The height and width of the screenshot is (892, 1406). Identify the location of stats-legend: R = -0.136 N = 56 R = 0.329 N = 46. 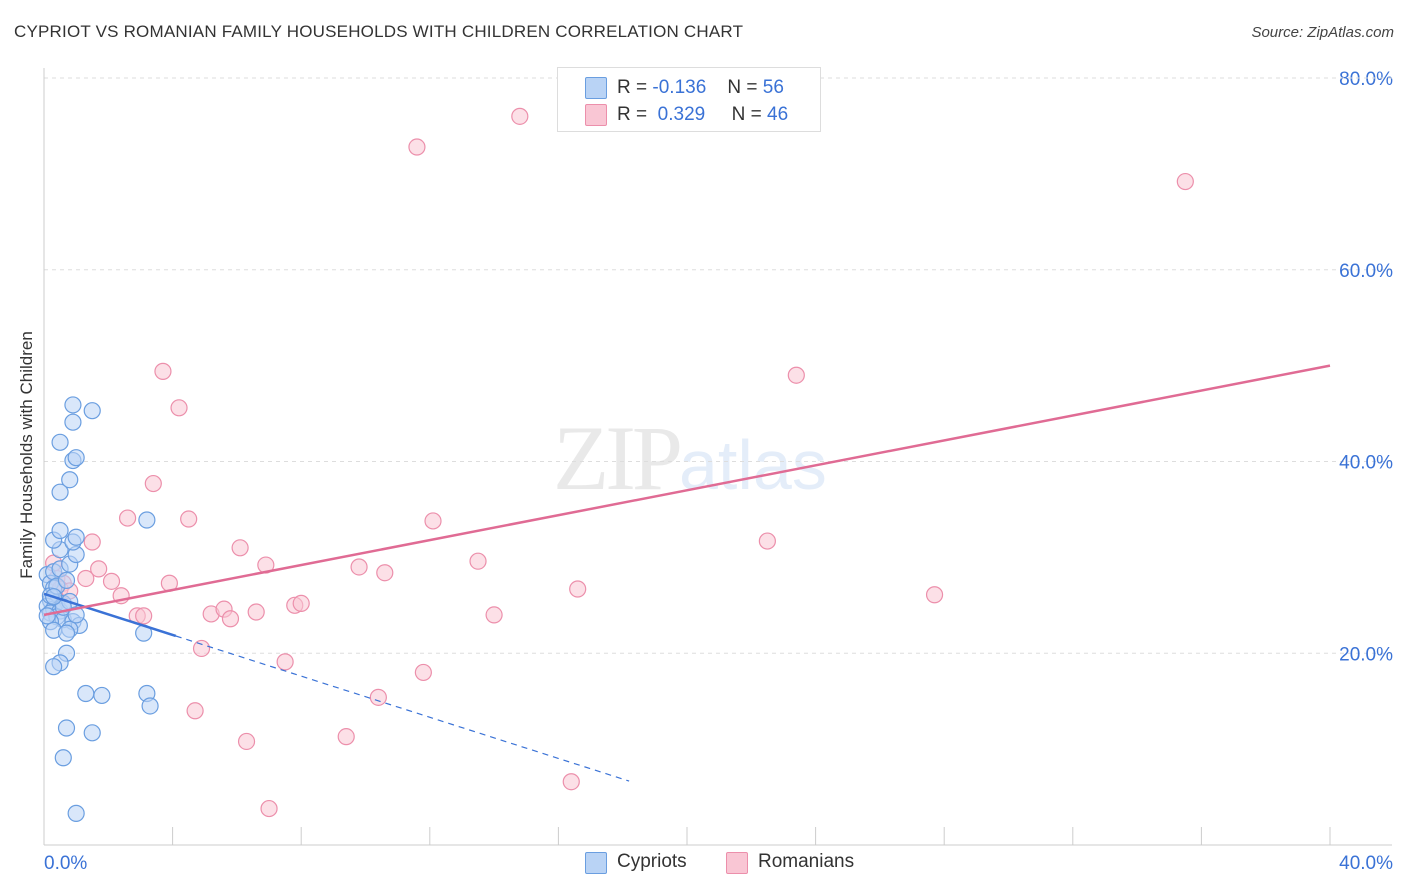
(689, 99).